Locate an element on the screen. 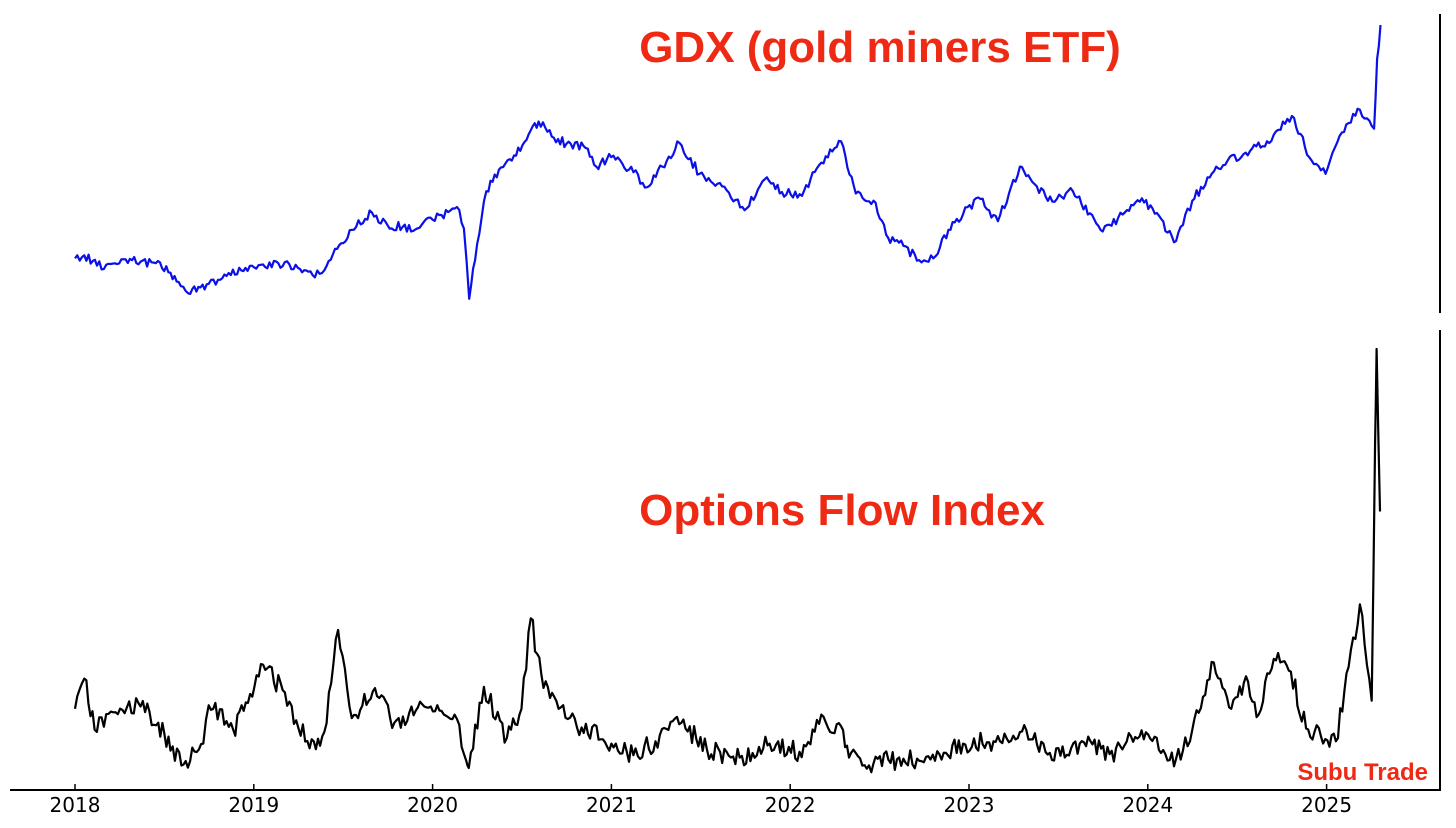 The width and height of the screenshot is (1456, 828). x-tick-label-2020: 2020 is located at coordinates (432, 805).